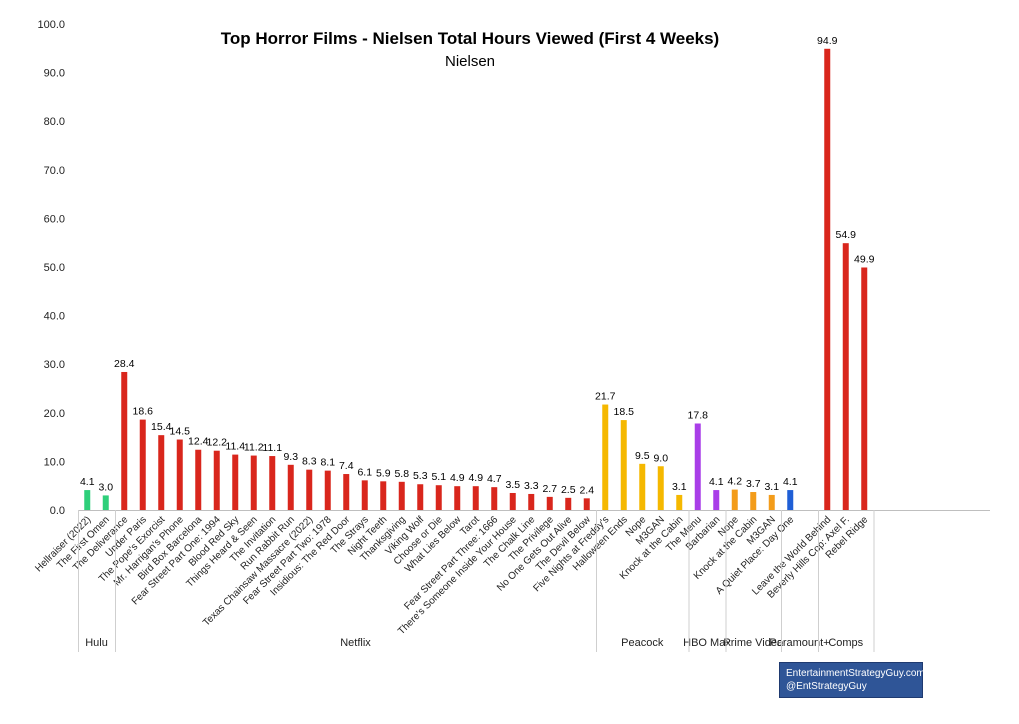  I want to click on y-tick-label: 10.0, so click(54, 462).